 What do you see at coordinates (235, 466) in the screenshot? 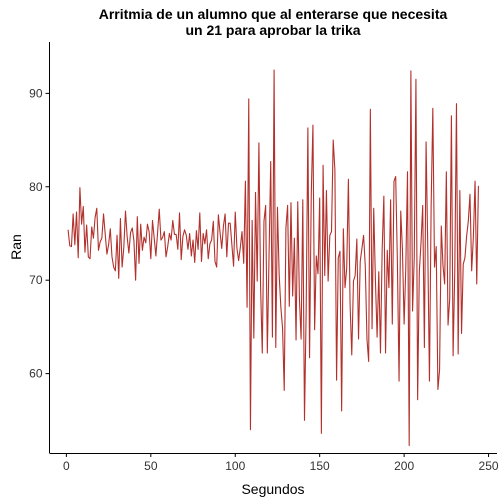
I see `x-tick-label: 100` at bounding box center [235, 466].